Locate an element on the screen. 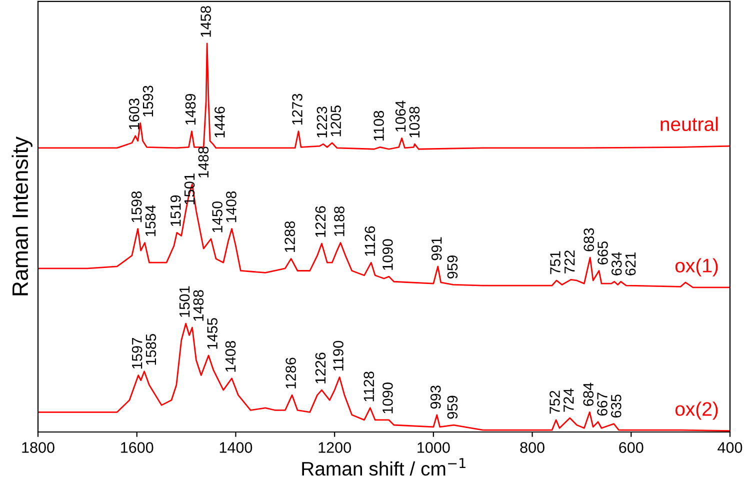  annotation: 724 is located at coordinates (568, 400).